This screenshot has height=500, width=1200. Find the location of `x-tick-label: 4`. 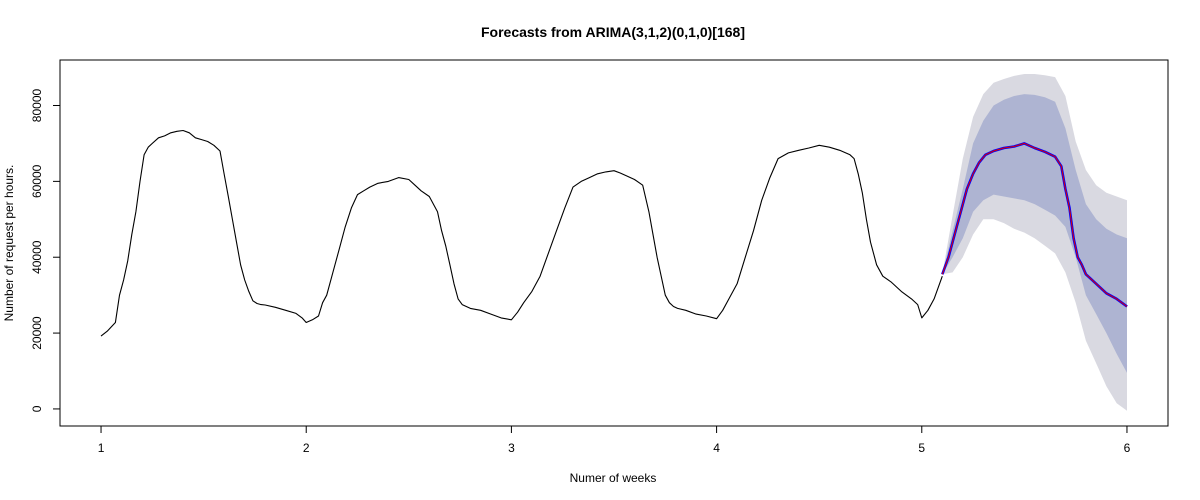

x-tick-label: 4 is located at coordinates (716, 448).